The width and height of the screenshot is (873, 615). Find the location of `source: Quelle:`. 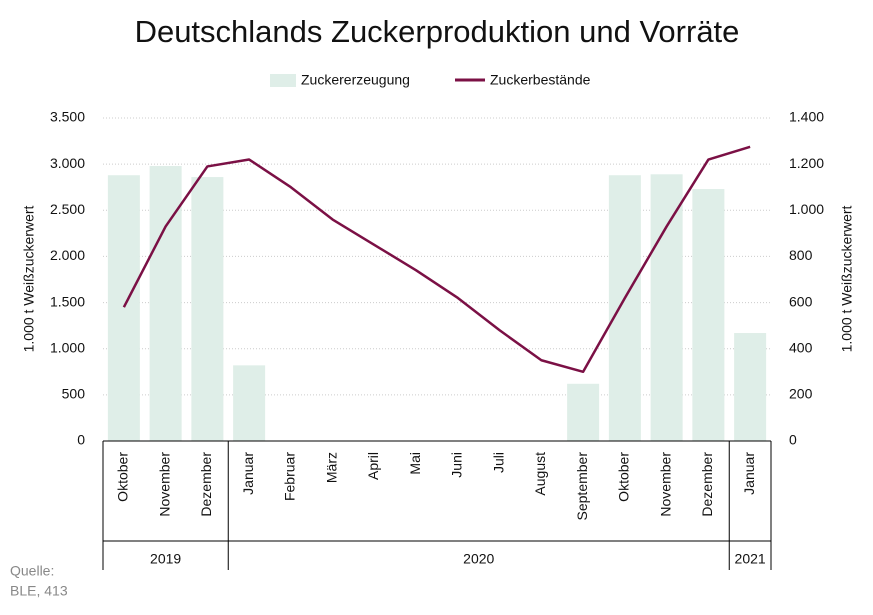

source: Quelle: is located at coordinates (32, 571).